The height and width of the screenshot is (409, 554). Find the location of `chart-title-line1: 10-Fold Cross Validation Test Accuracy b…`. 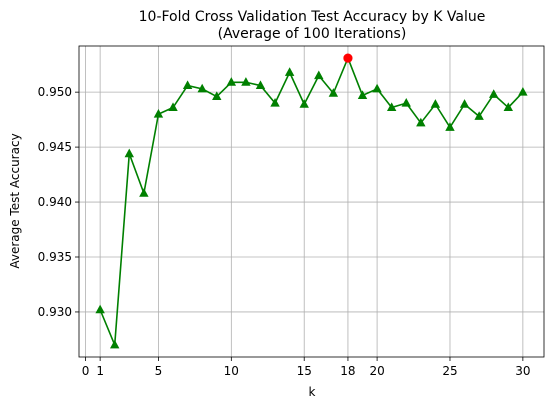

chart-title-line1: 10-Fold Cross Validation Test Accuracy b… is located at coordinates (312, 17).